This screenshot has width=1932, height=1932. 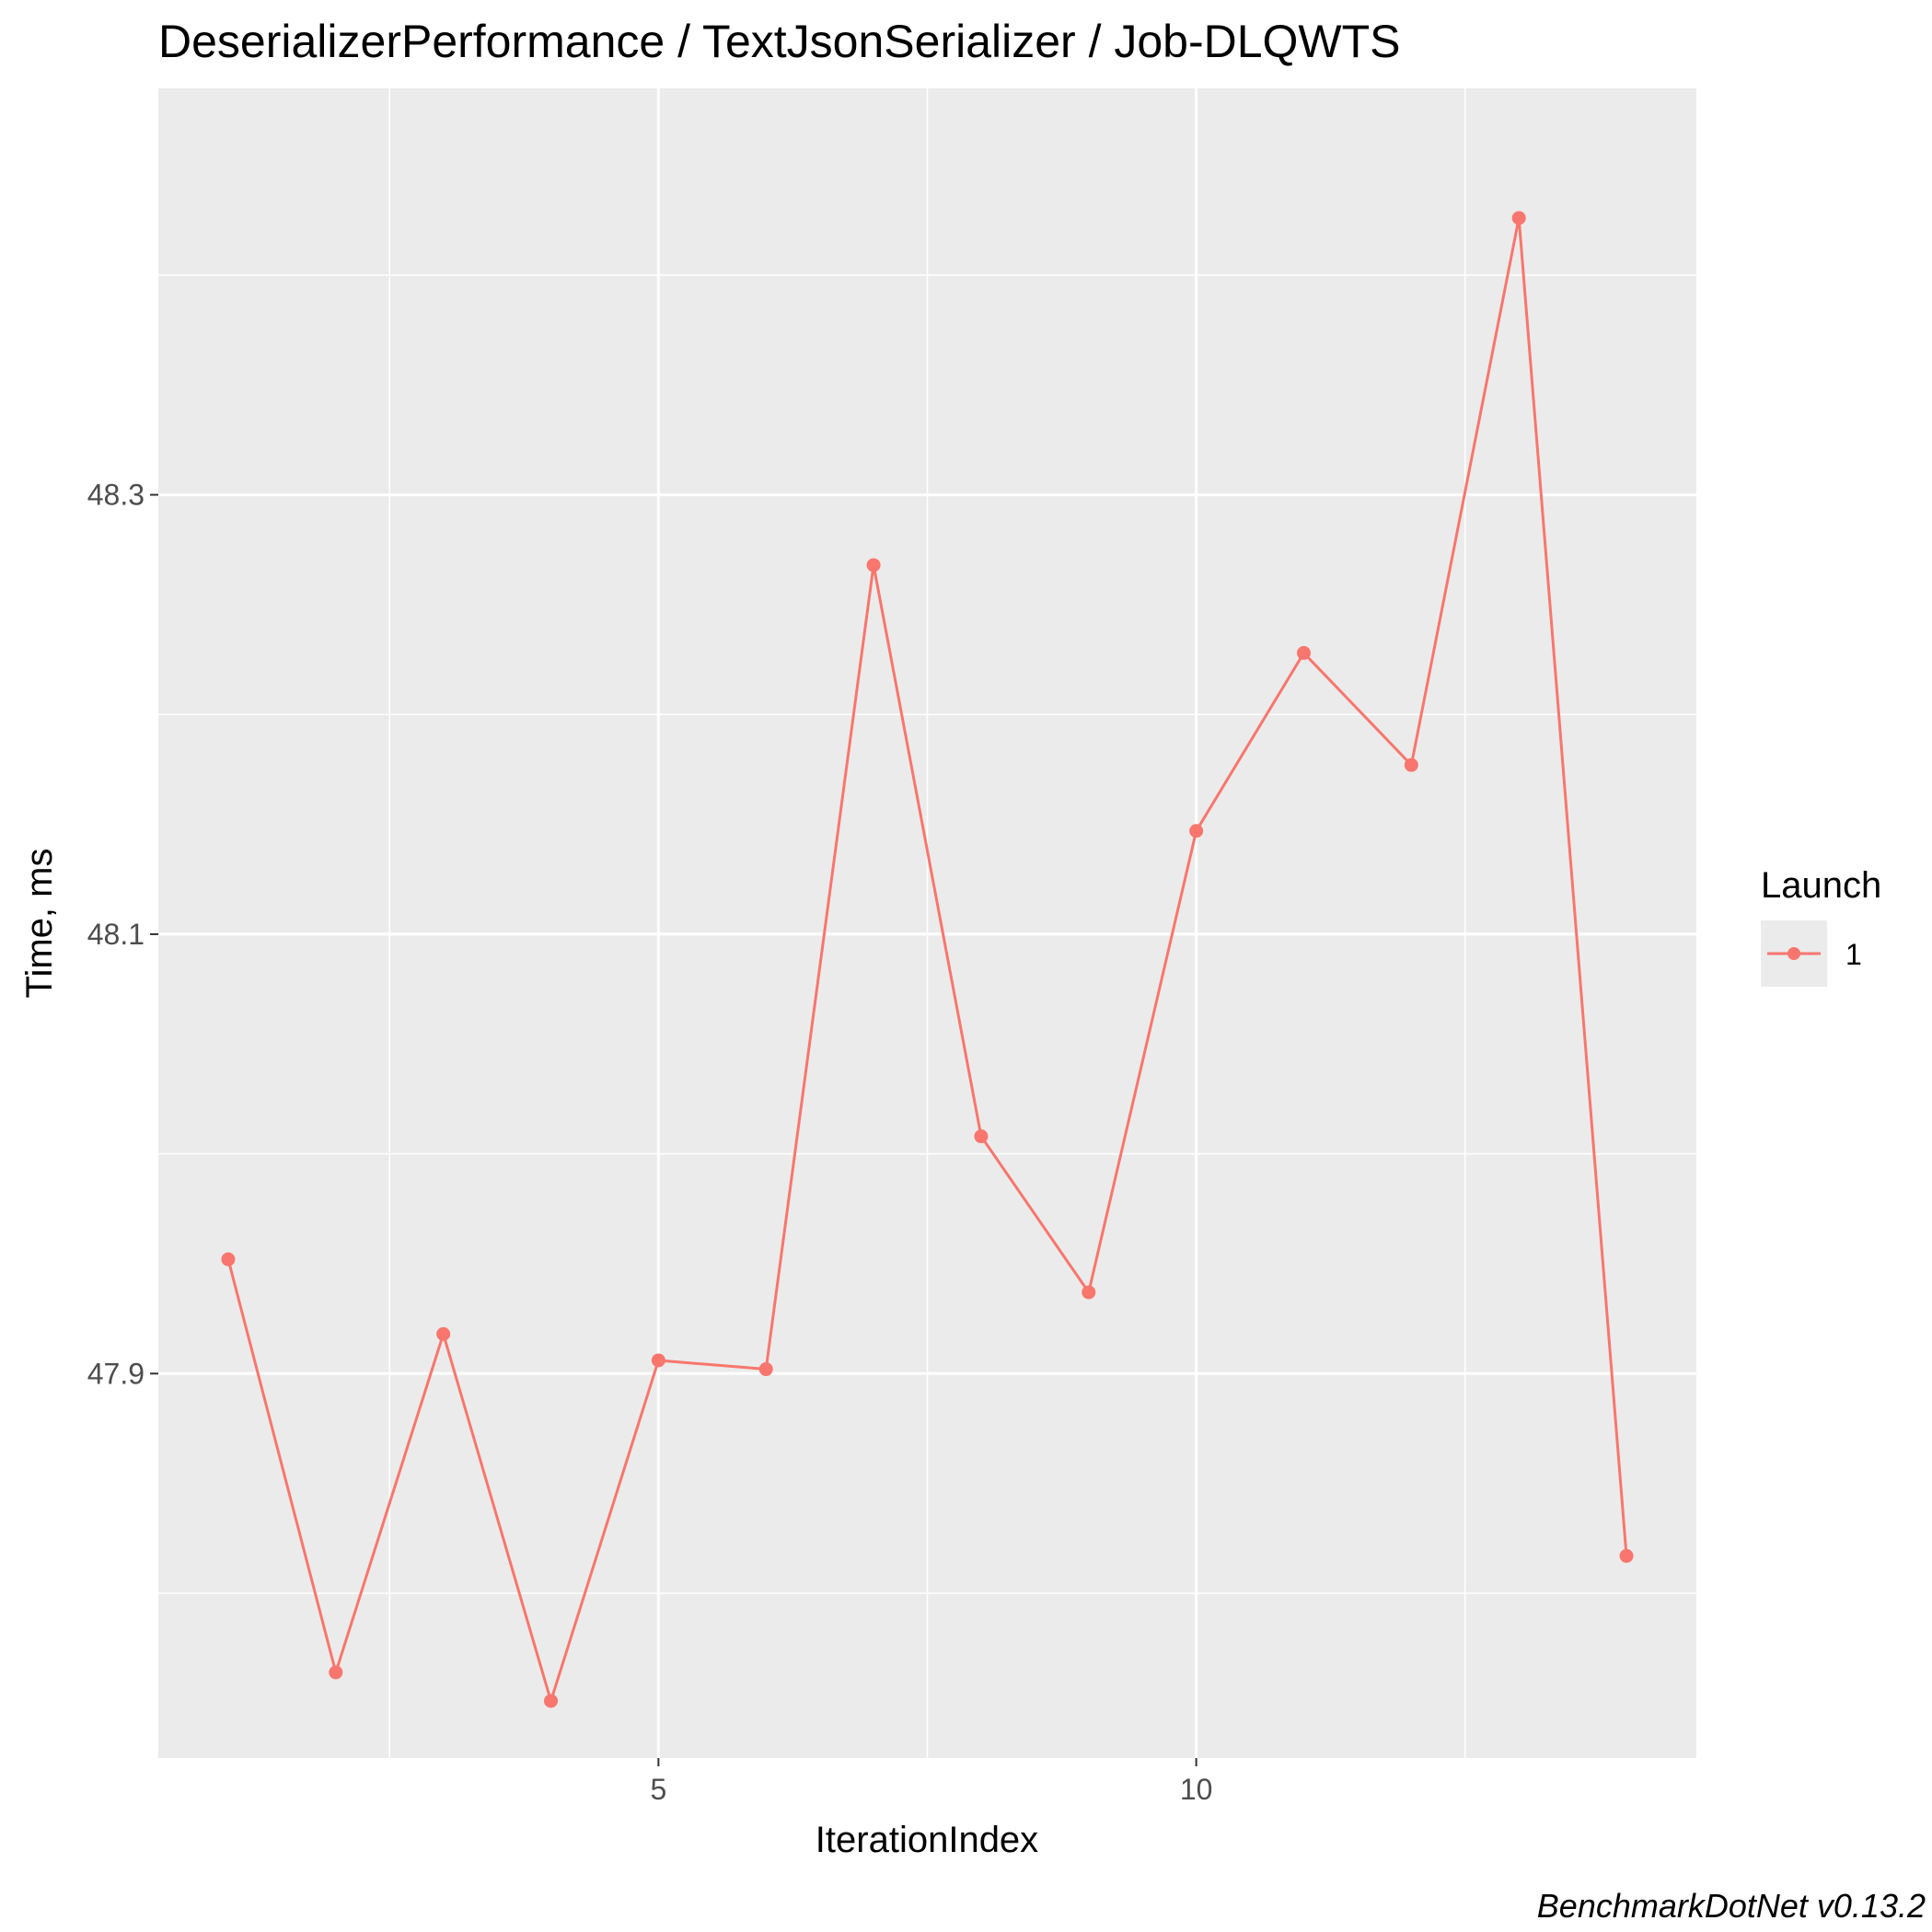 What do you see at coordinates (116, 1374) in the screenshot?
I see `y-tick-label: 47.9` at bounding box center [116, 1374].